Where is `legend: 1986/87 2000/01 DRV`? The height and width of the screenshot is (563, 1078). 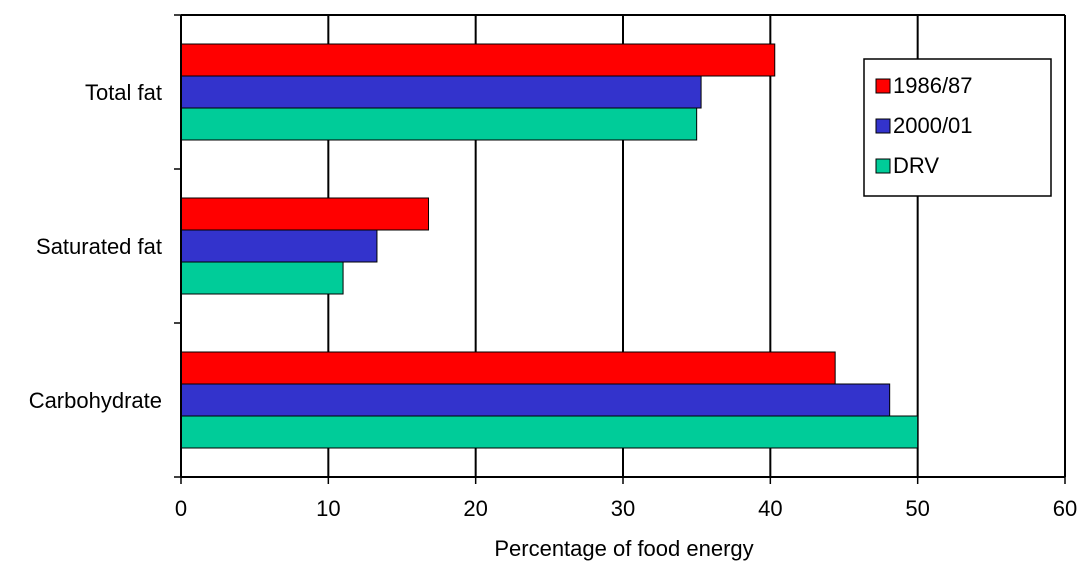
legend: 1986/87 2000/01 DRV is located at coordinates (957, 127).